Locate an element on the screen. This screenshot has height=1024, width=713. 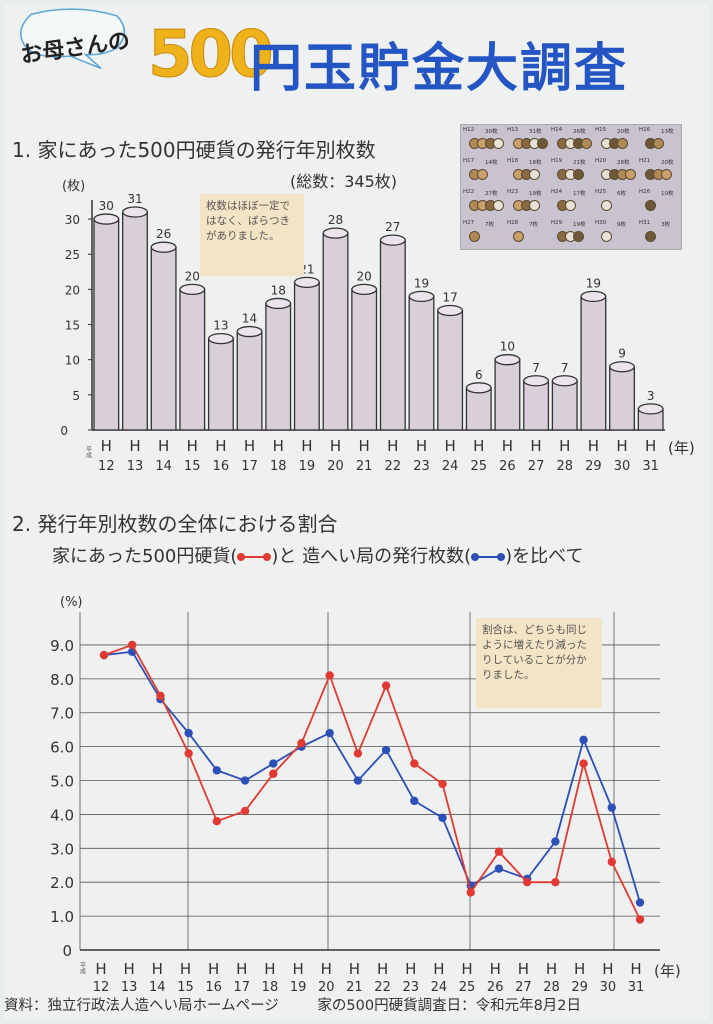
photo-count-label: 6枚 is located at coordinates (621, 194).